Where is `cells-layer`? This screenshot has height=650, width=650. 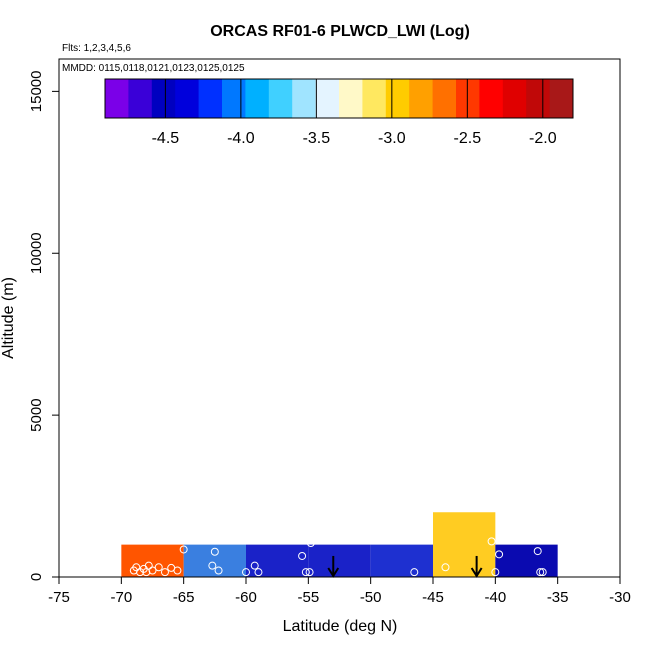 cells-layer is located at coordinates (339, 544).